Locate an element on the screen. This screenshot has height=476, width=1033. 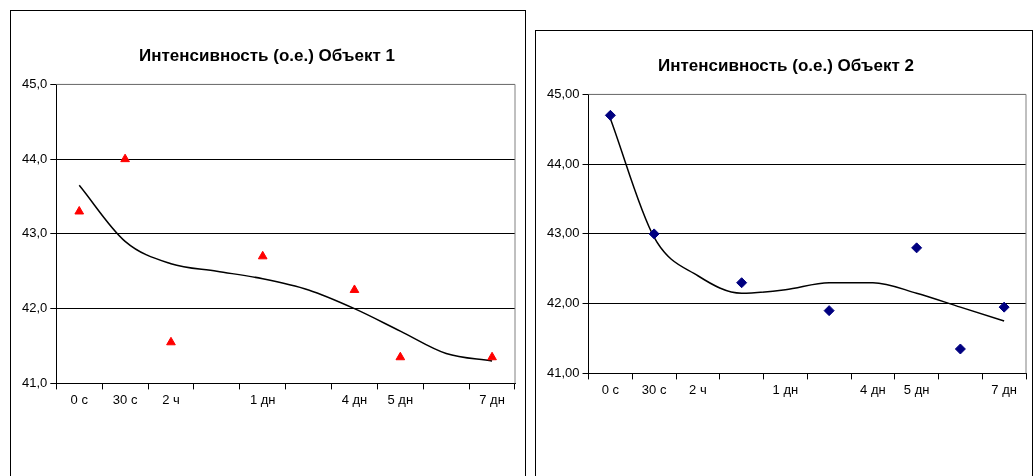
y-tick-label: 43,00 is located at coordinates (563, 233).